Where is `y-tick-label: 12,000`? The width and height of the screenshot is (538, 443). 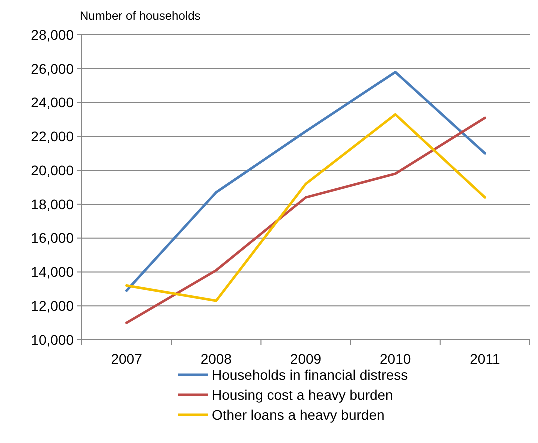
y-tick-label: 12,000 is located at coordinates (52, 306).